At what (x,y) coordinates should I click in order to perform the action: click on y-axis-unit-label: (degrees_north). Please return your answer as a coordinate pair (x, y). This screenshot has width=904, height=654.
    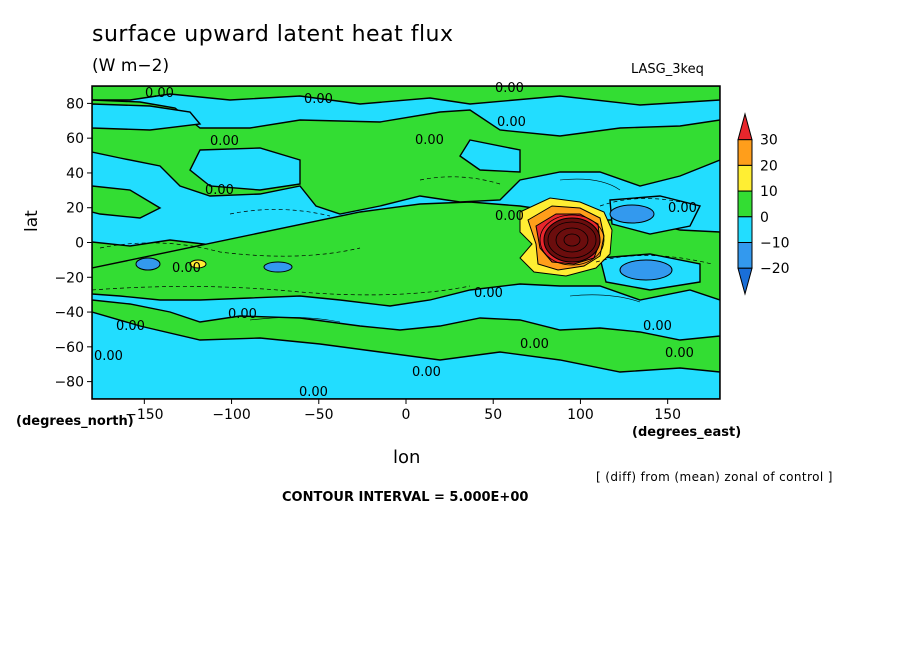
    Looking at the image, I should click on (75, 421).